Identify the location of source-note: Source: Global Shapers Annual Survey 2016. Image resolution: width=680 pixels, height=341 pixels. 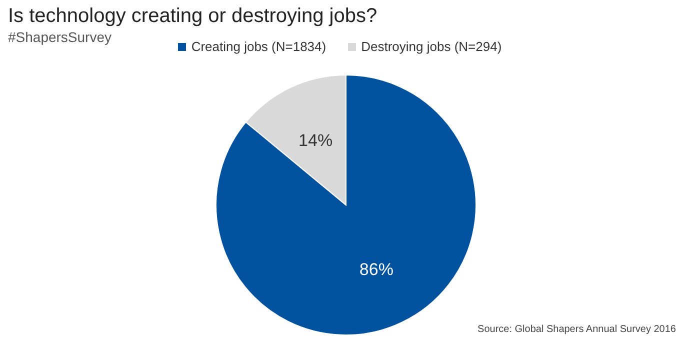
(577, 329).